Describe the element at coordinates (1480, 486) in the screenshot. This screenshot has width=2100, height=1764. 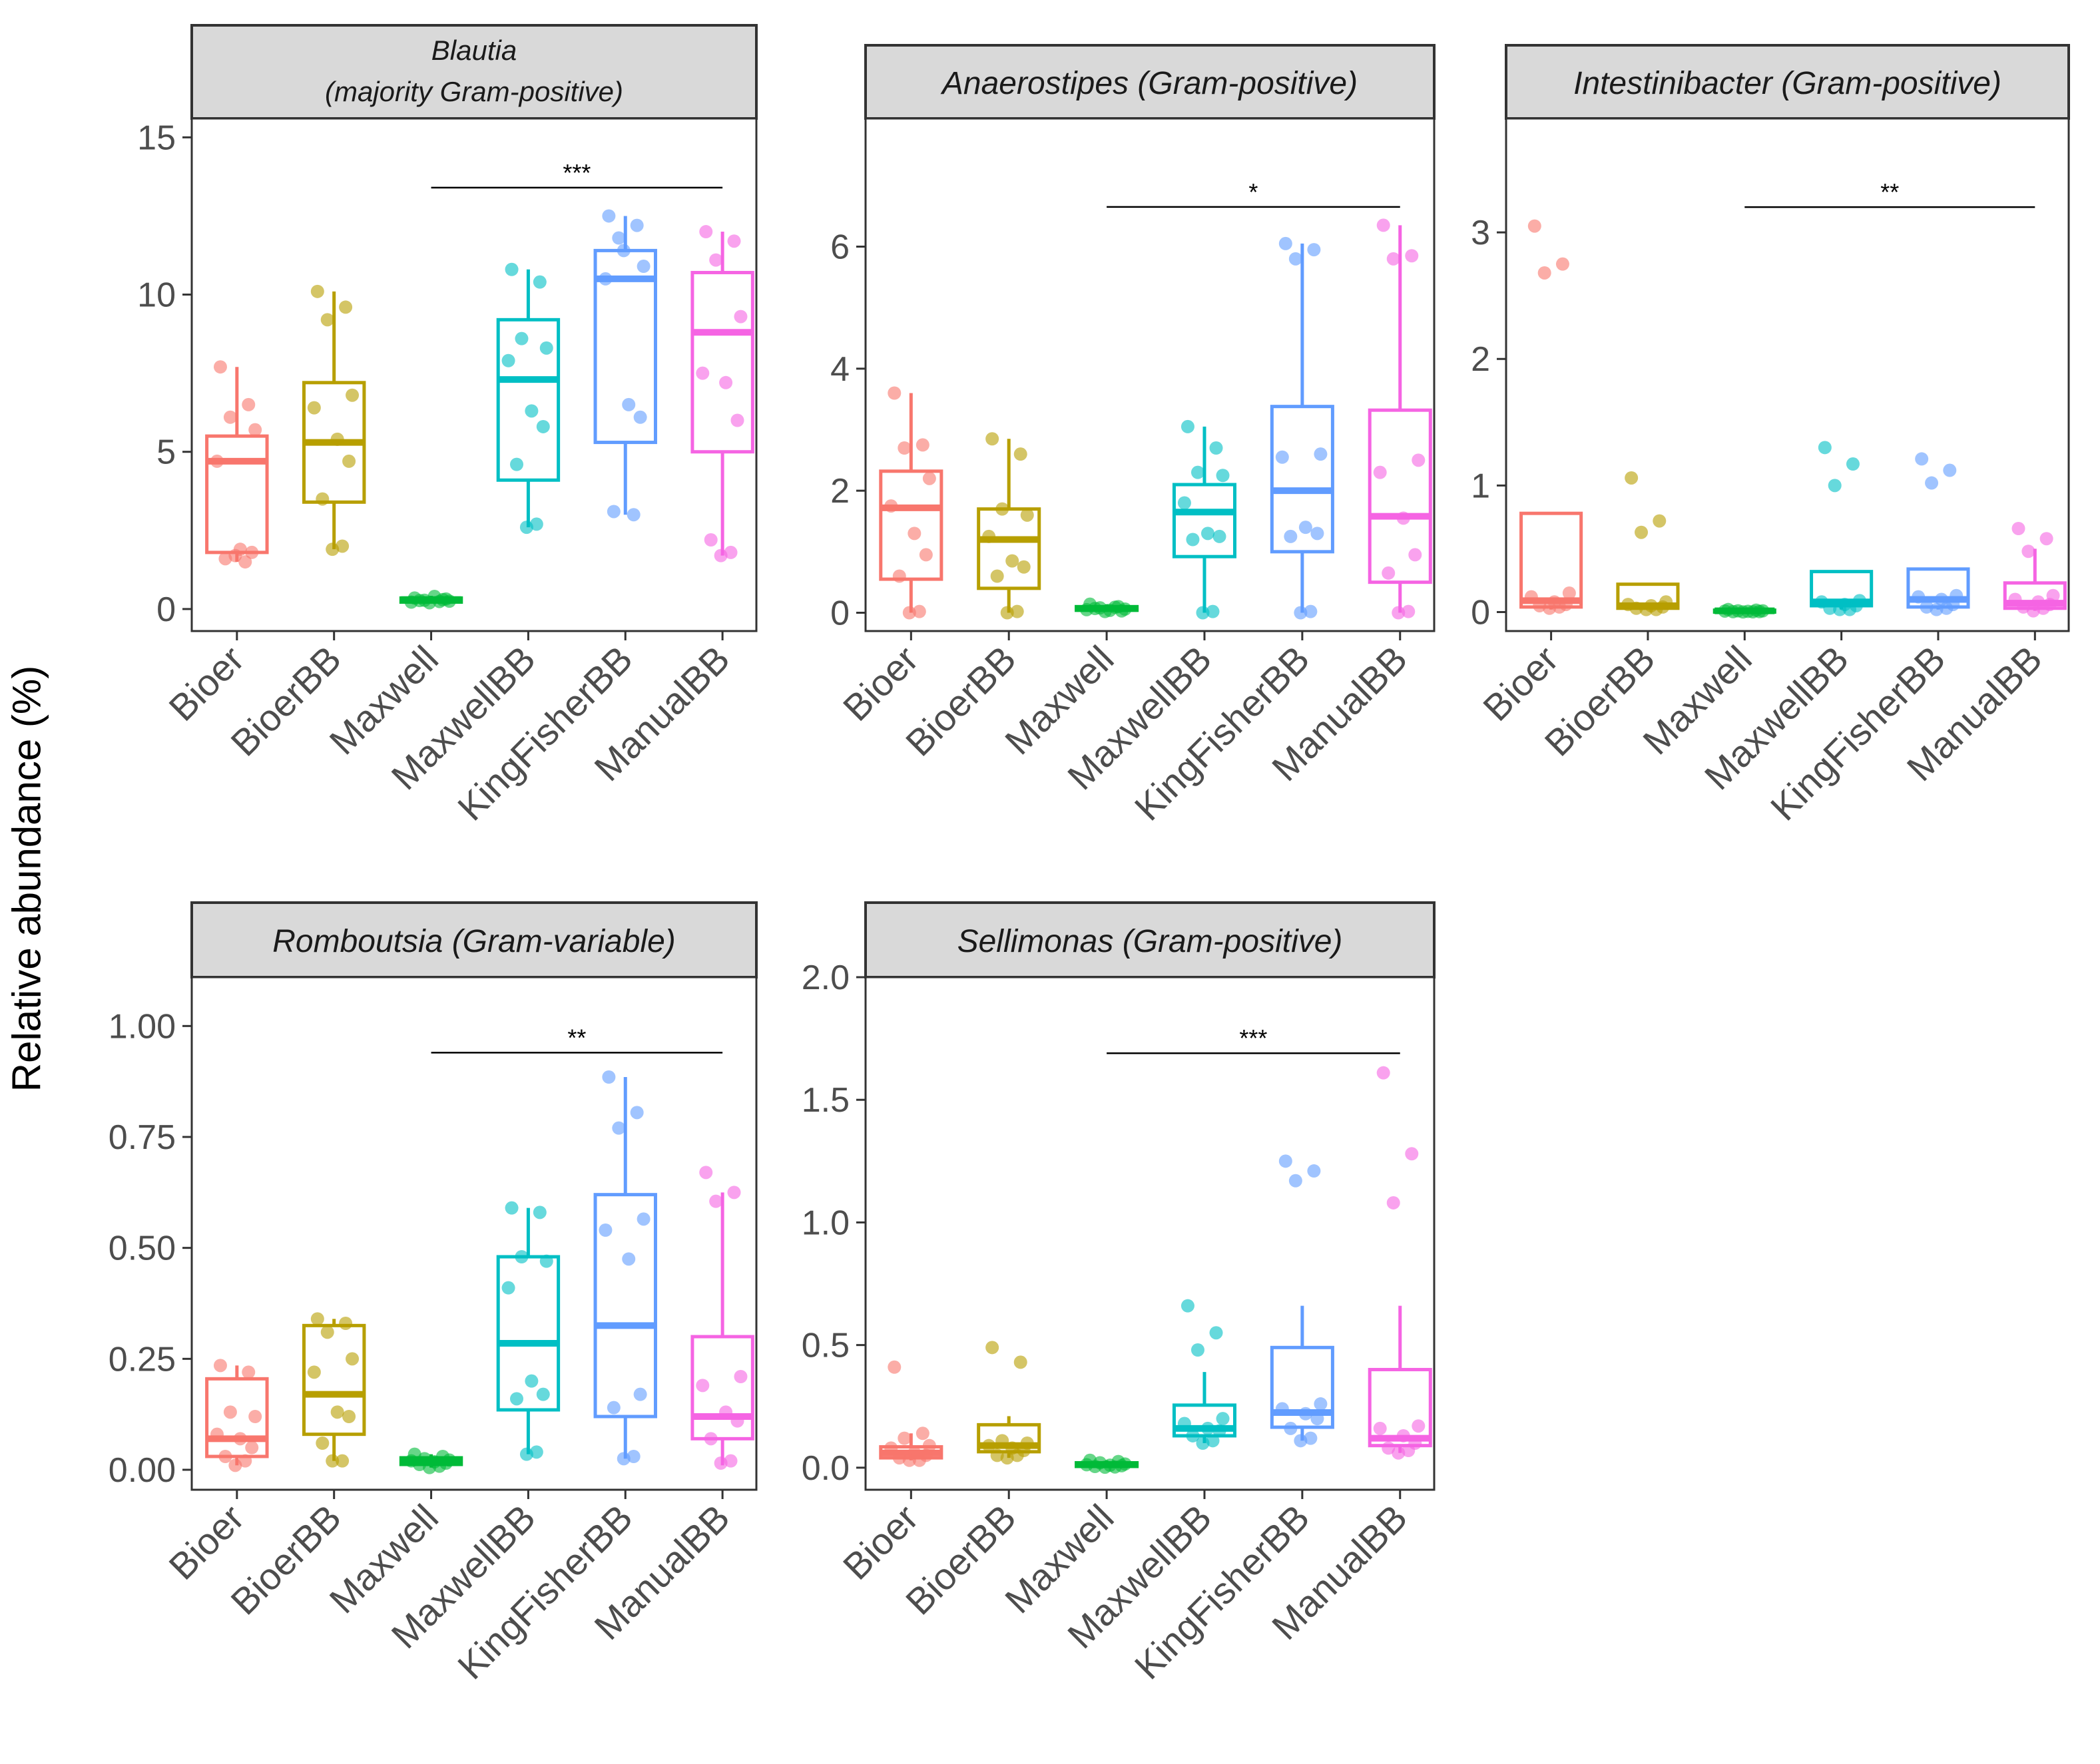
I see `y-tick-label: 1` at that location.